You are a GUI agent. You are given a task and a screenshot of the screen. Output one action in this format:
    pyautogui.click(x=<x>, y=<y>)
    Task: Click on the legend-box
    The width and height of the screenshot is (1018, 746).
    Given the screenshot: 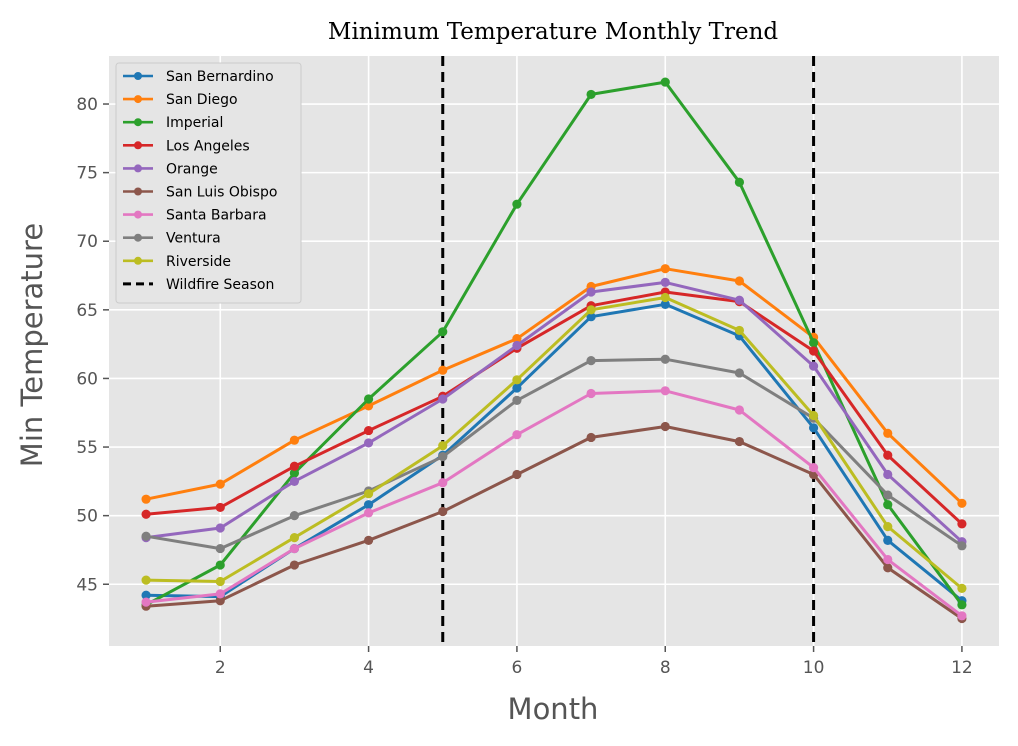 What is the action you would take?
    pyautogui.click(x=208, y=183)
    